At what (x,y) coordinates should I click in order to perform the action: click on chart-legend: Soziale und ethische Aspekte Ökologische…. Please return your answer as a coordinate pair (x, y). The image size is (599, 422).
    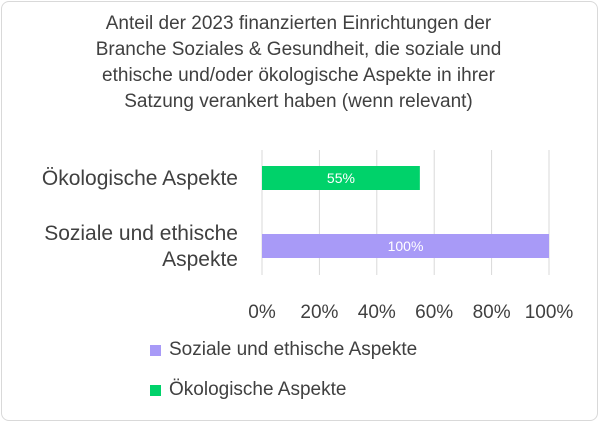
    Looking at the image, I should click on (283, 378).